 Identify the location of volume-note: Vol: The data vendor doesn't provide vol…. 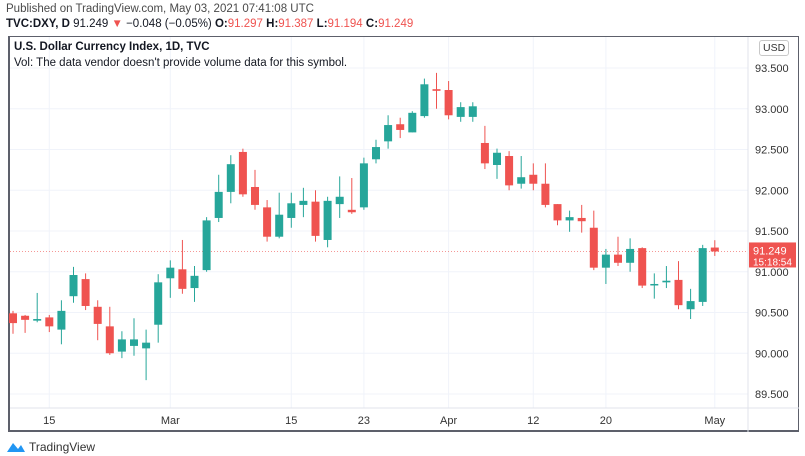
(181, 63).